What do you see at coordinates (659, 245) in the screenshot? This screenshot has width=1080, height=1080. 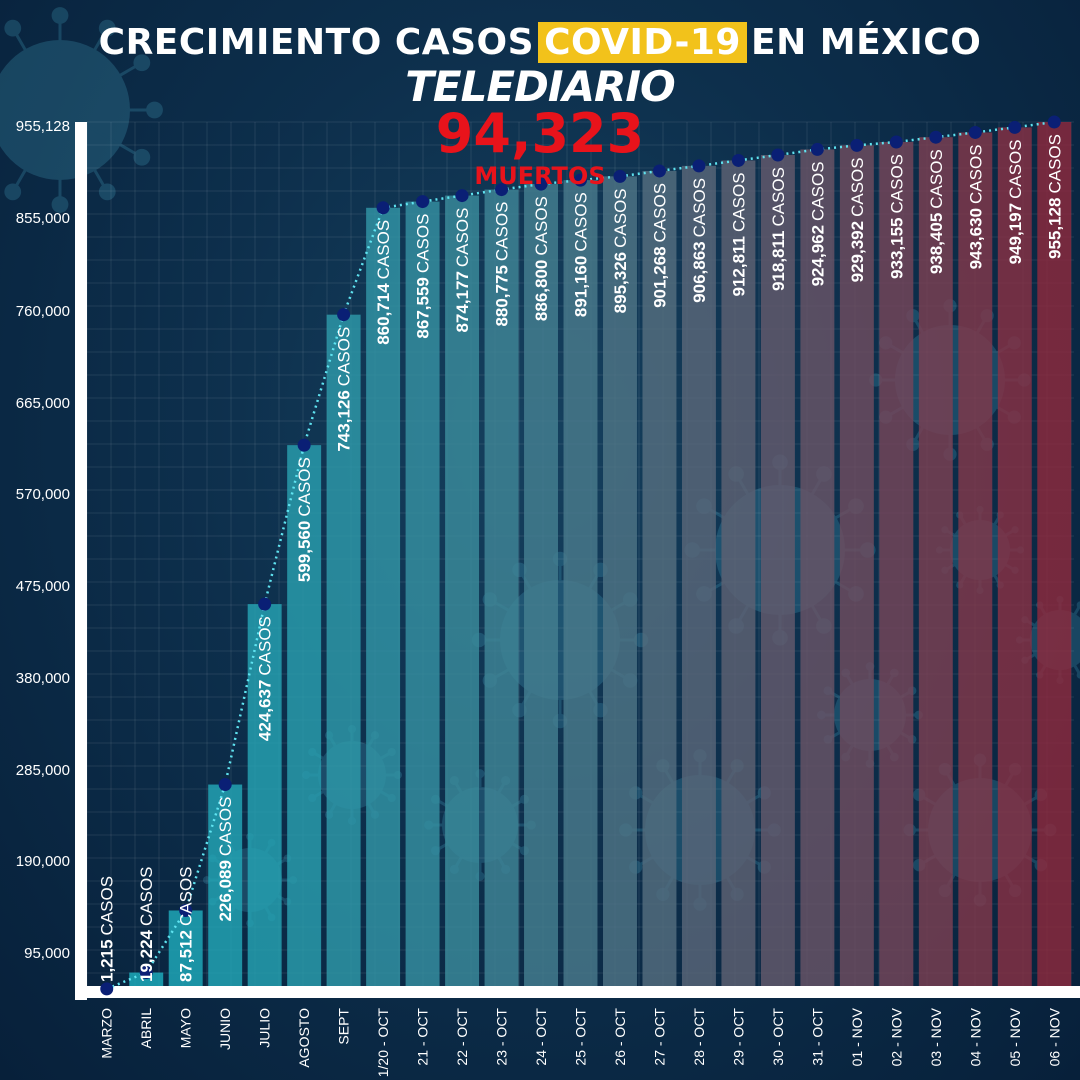 I see `bar-value-label: 901,268CASOS` at bounding box center [659, 245].